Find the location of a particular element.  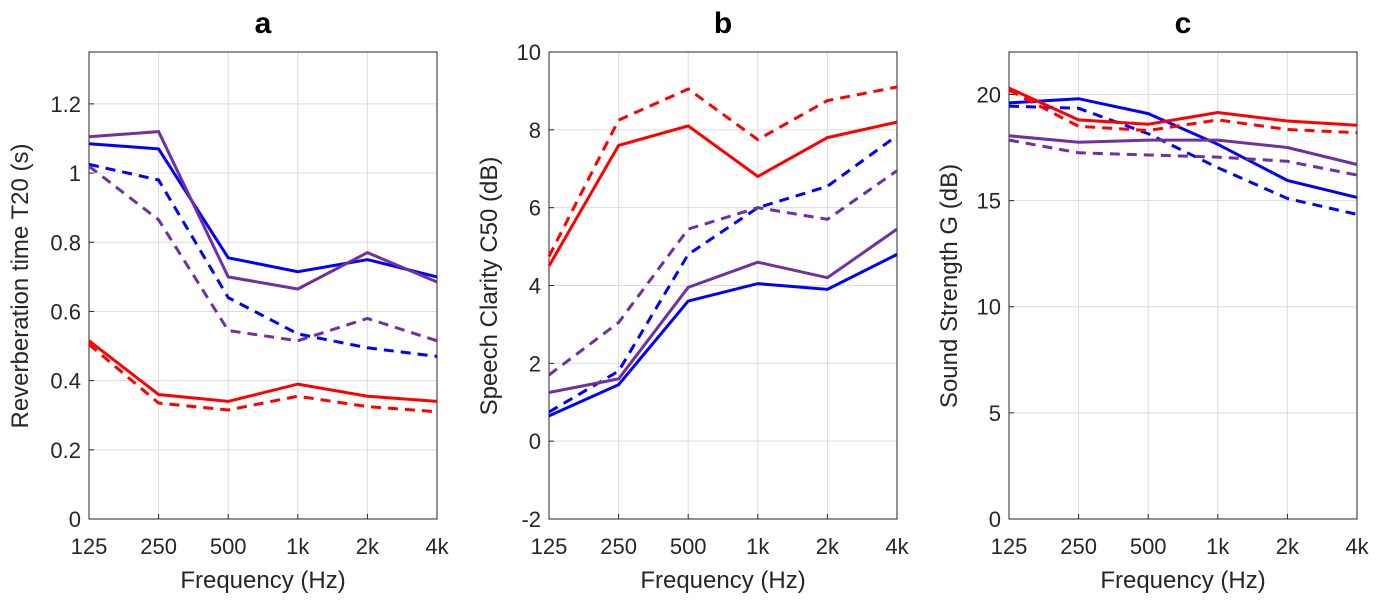

panel-a-series-red-dashed is located at coordinates (263, 378).